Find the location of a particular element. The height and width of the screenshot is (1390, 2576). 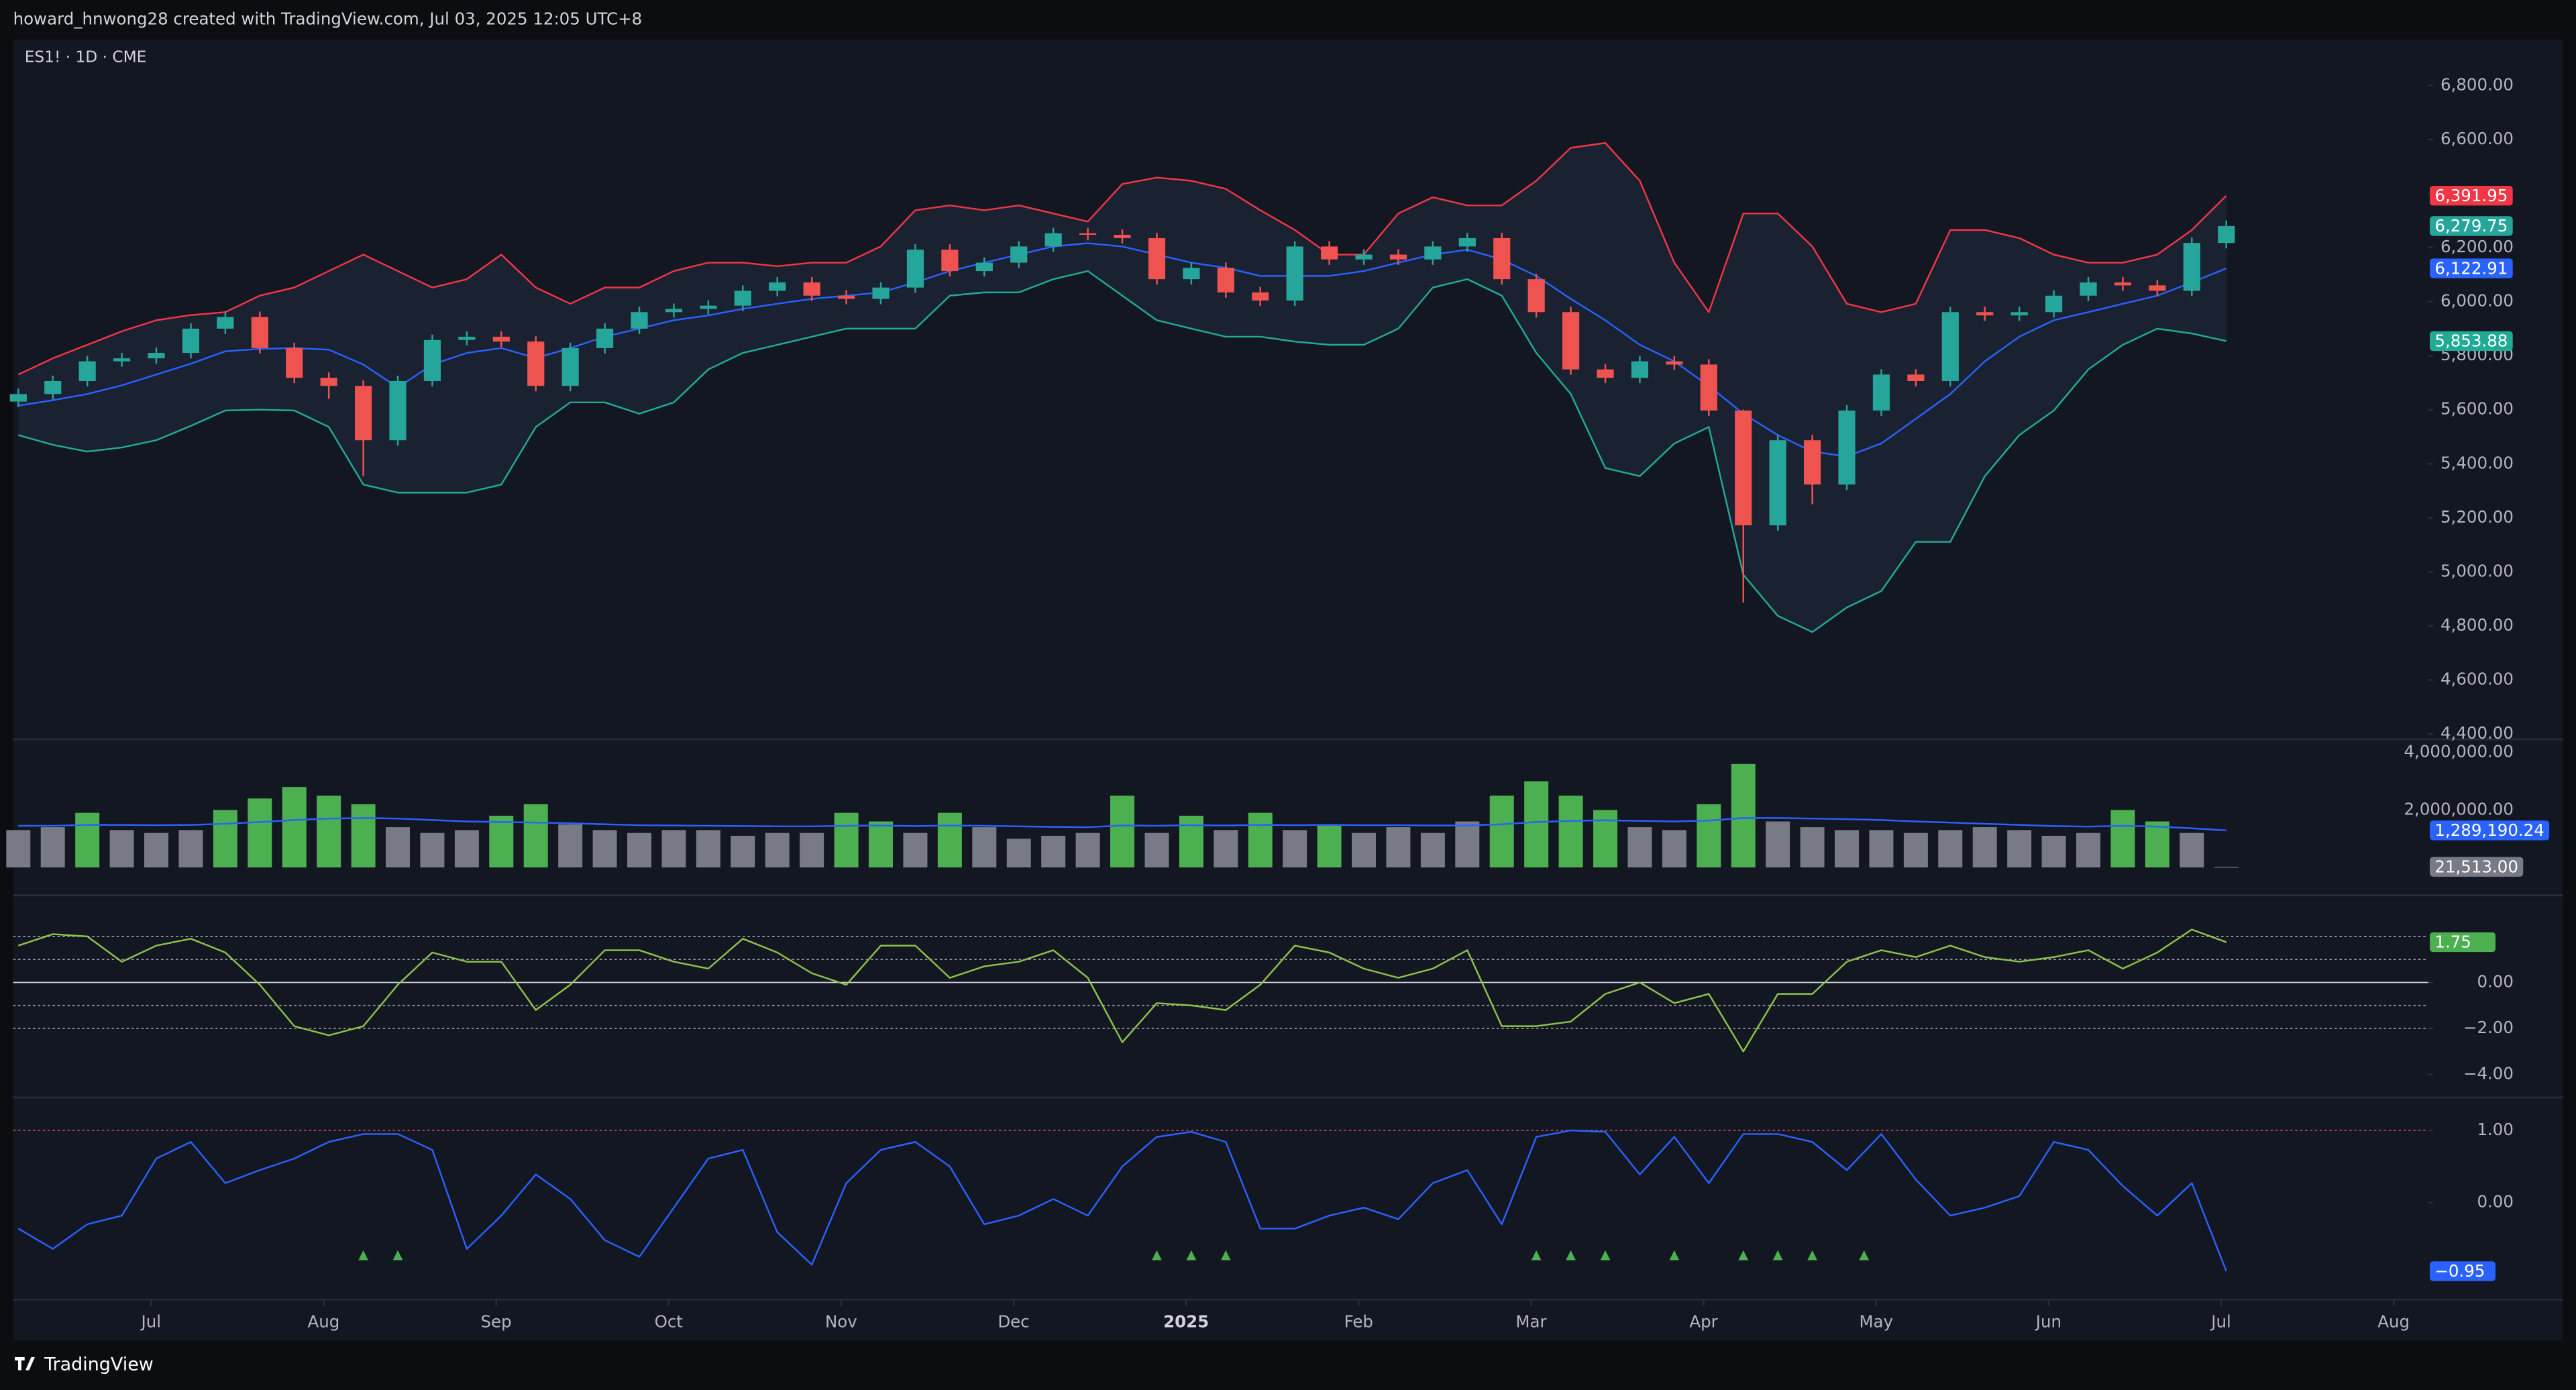

chart-title: ES1! · 1D · CME is located at coordinates (86, 57).